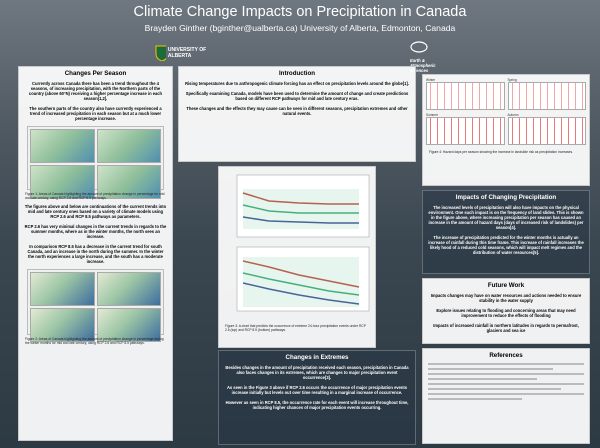 The image size is (600, 448). I want to click on subplot: Winter, so click(465, 94).